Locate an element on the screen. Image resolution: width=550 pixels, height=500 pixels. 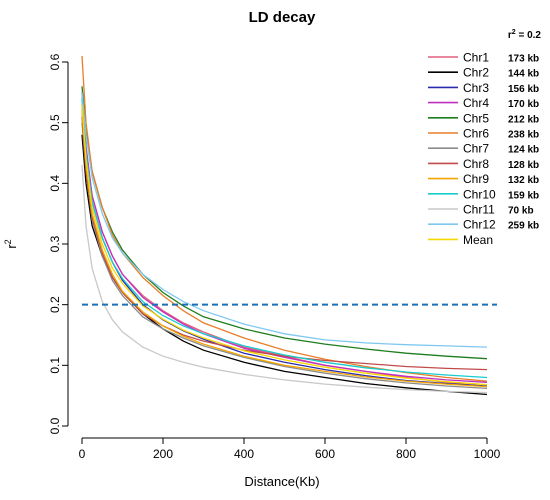
legend-label: Chr1 is located at coordinates (476, 58).